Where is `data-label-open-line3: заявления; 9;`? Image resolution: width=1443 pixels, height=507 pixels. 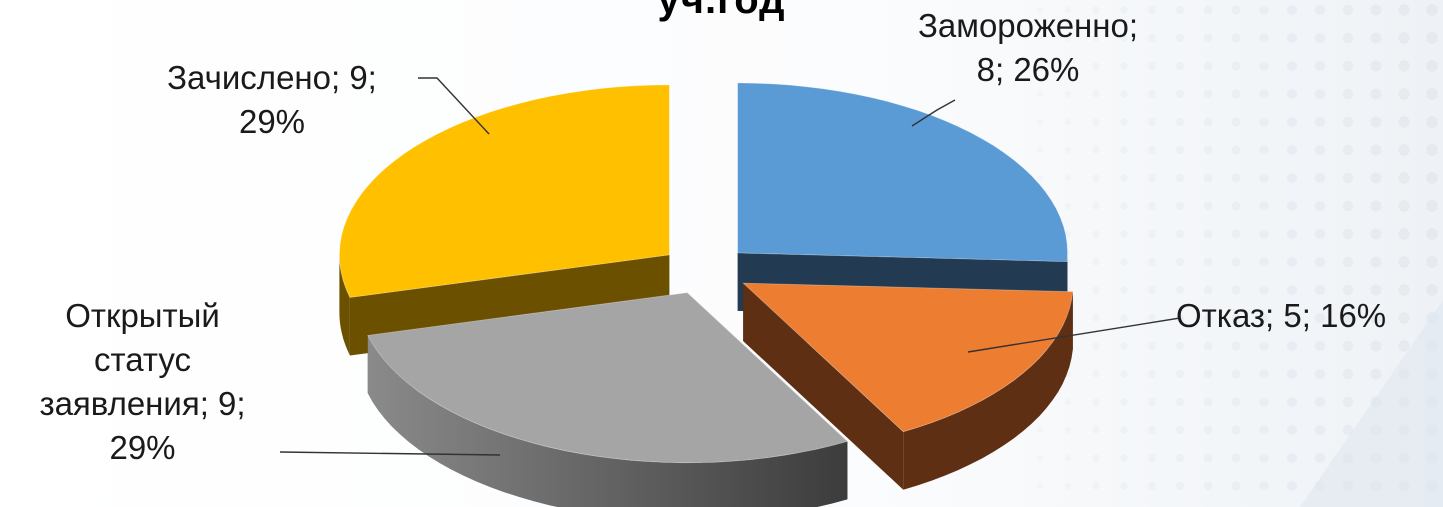 data-label-open-line3: заявления; 9; is located at coordinates (142, 403).